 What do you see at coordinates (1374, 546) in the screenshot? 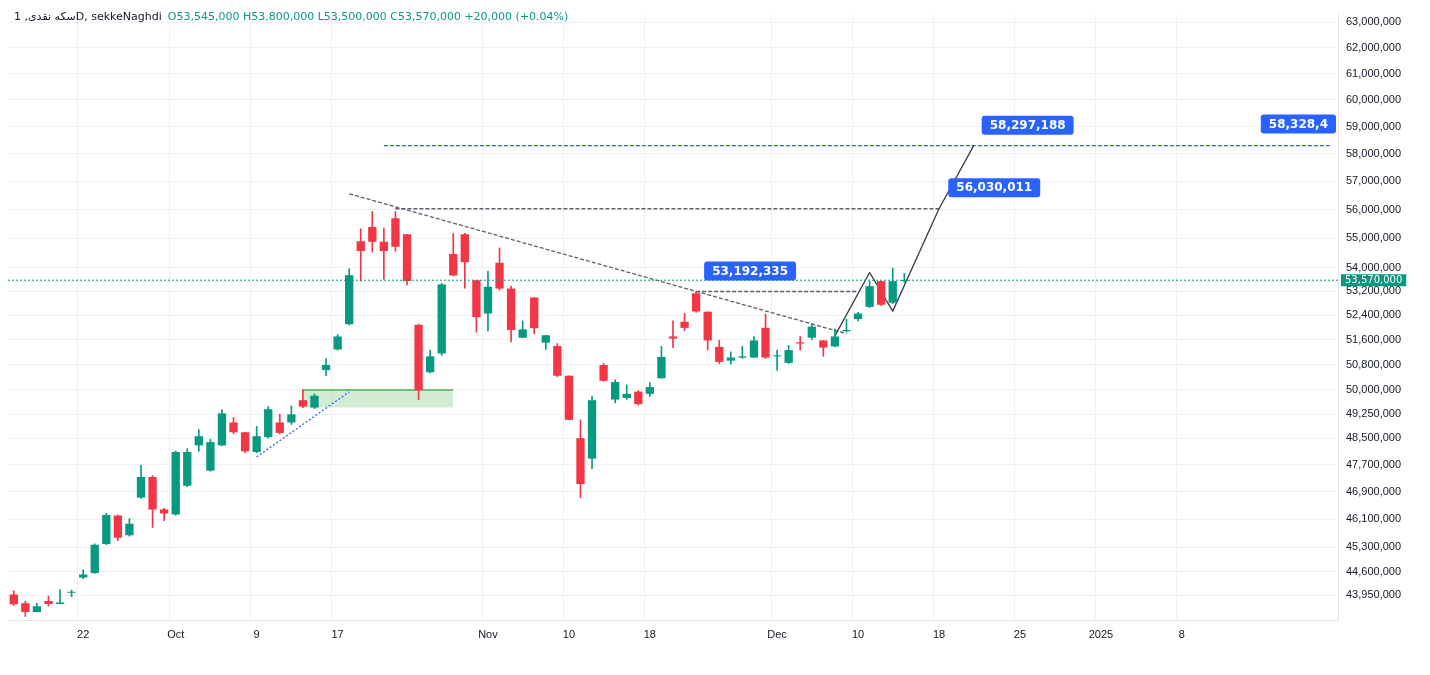
I see `y-tick-label: 45,300,000` at bounding box center [1374, 546].